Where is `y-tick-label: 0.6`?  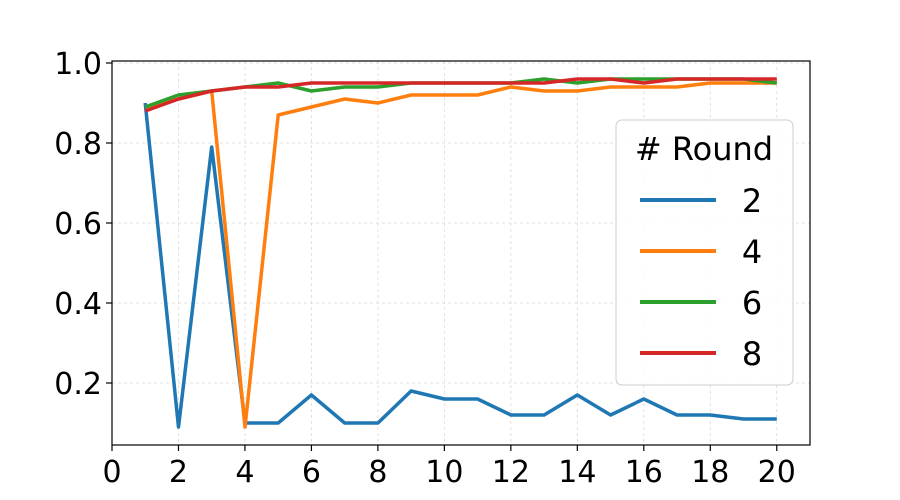
y-tick-label: 0.6 is located at coordinates (78, 224).